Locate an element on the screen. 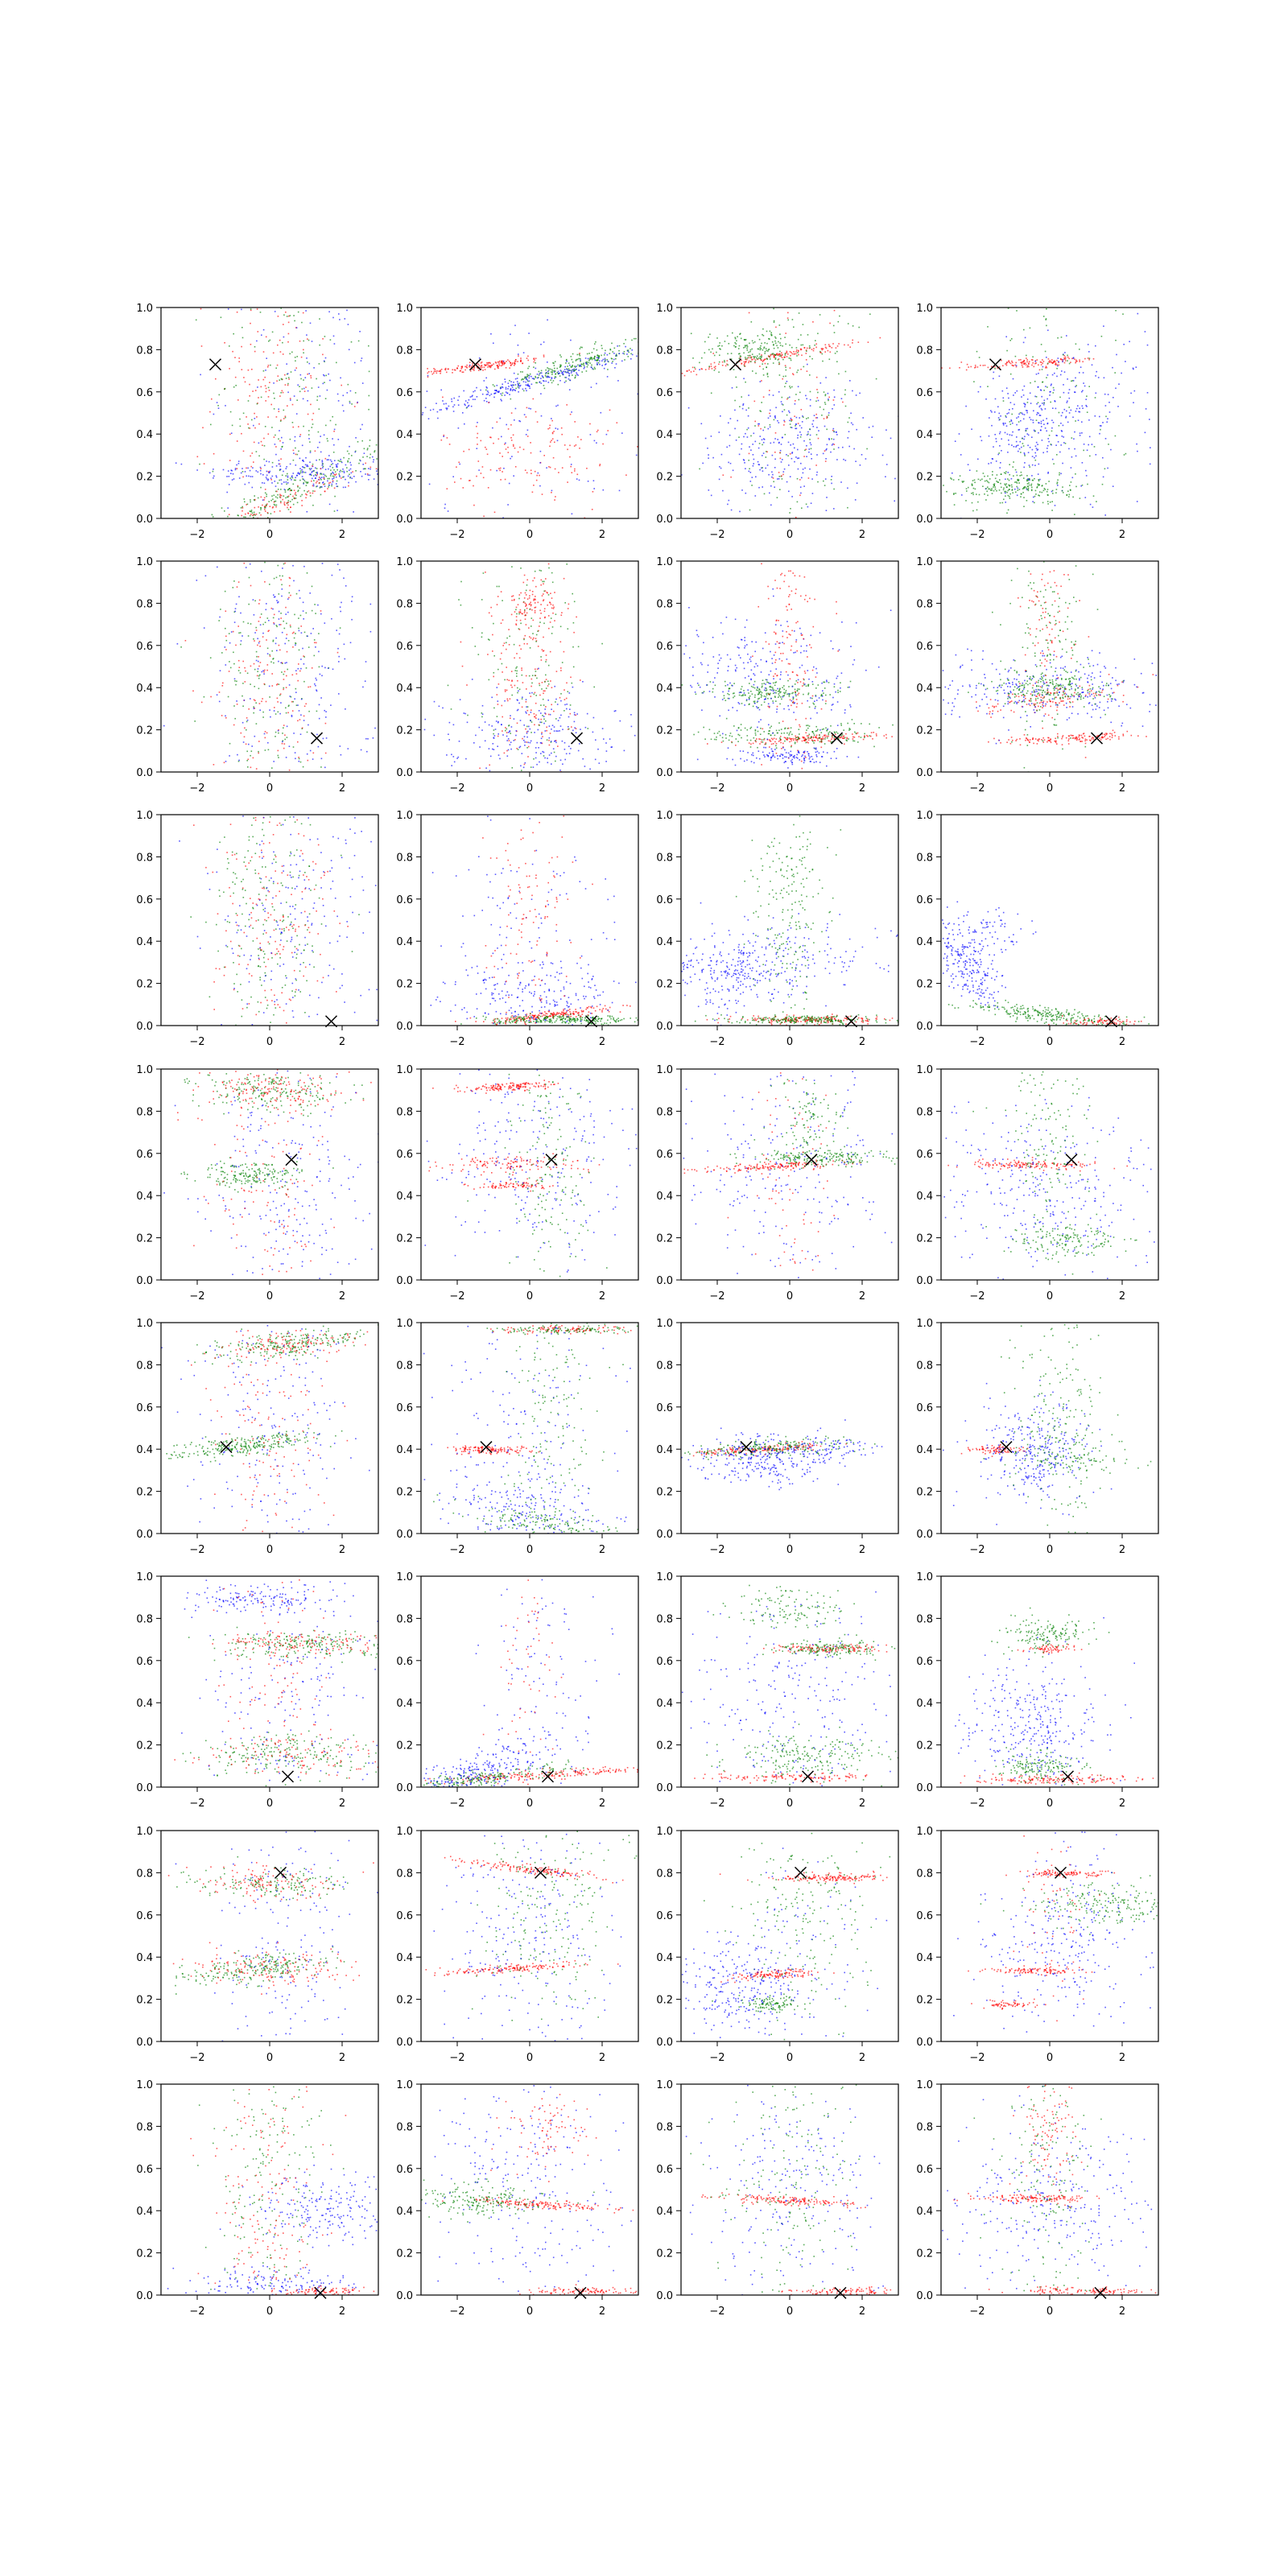 This screenshot has width=1288, height=2576. x-tick-label: 2 is located at coordinates (602, 788).